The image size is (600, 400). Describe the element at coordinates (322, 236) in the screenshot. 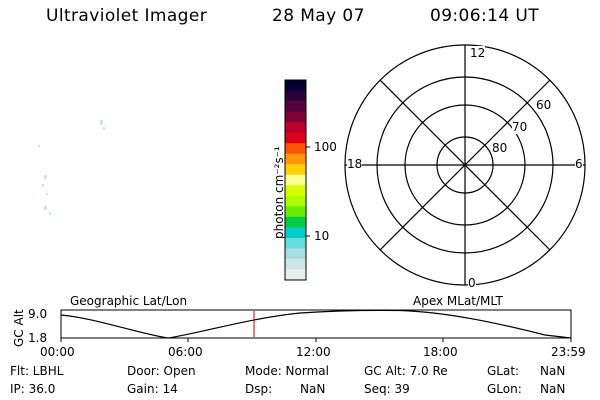

I see `colorbar-tick-10: 10` at that location.